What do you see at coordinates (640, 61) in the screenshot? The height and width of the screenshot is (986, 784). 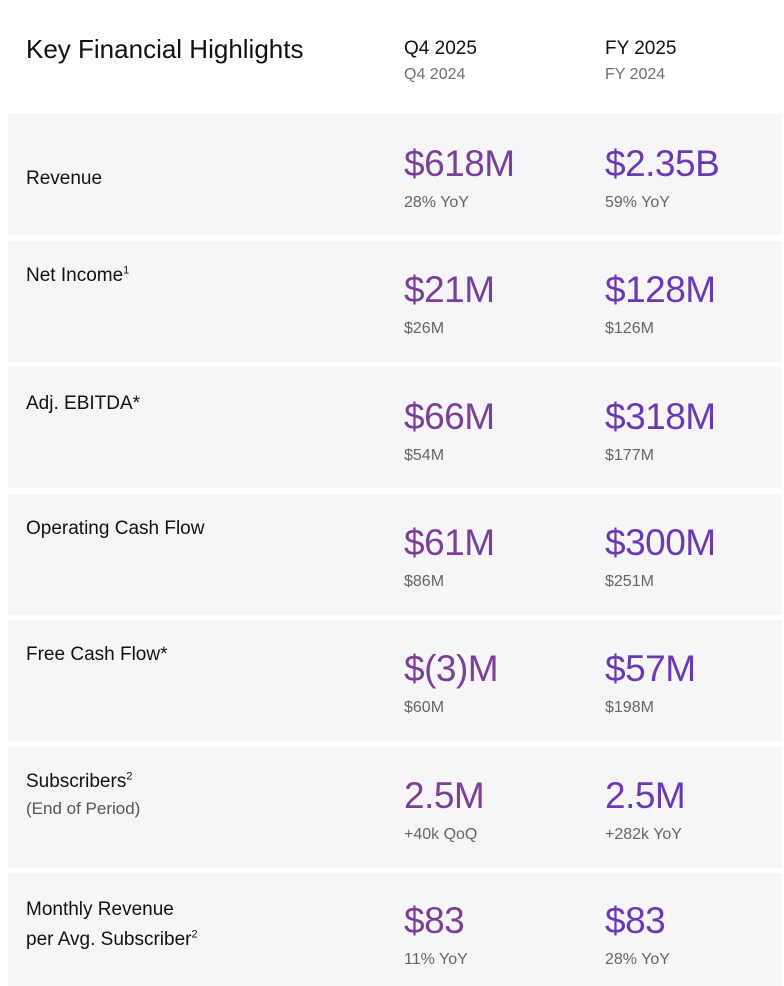 I see `column-header-fy: FY 2025 FY 2024` at bounding box center [640, 61].